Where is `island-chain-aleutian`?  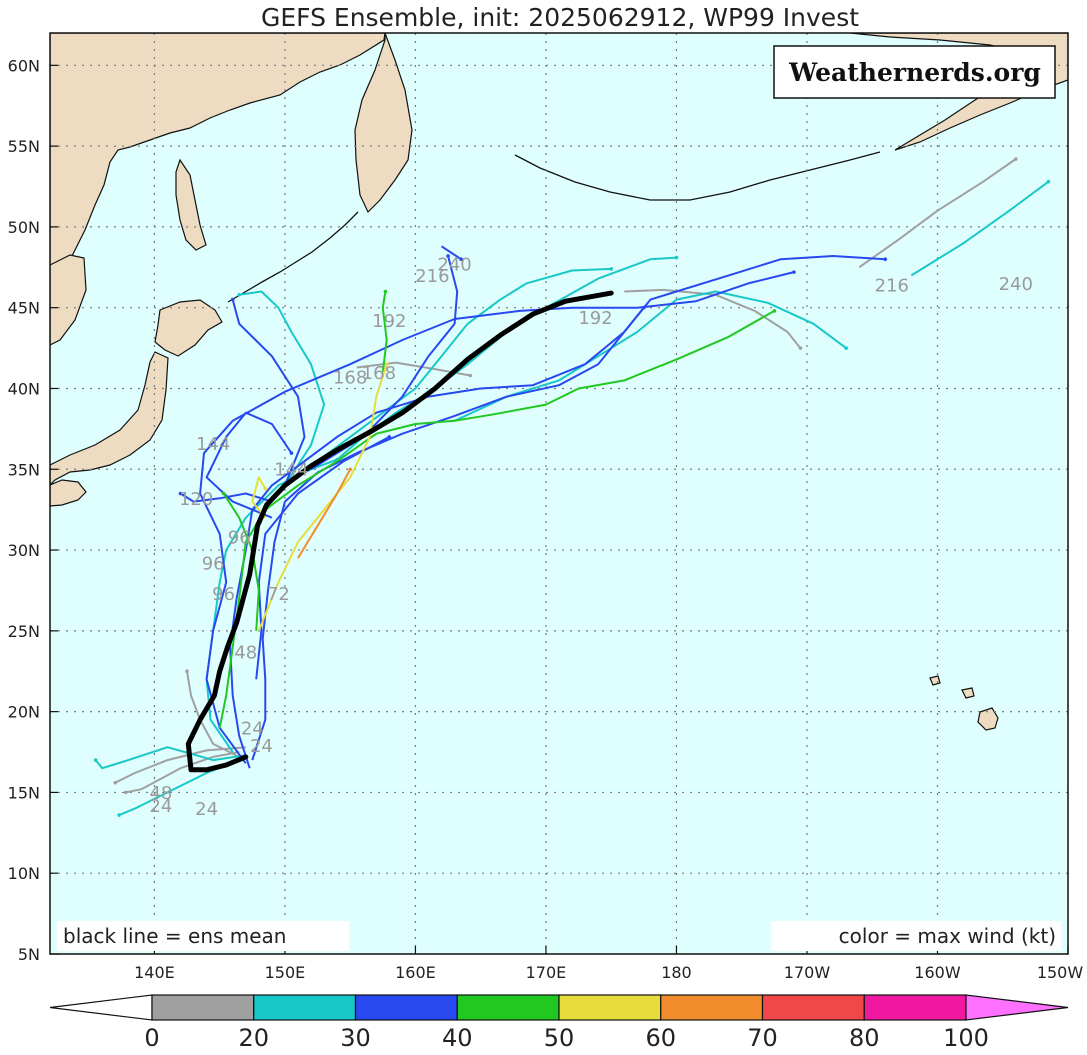 island-chain-aleutian is located at coordinates (697, 176).